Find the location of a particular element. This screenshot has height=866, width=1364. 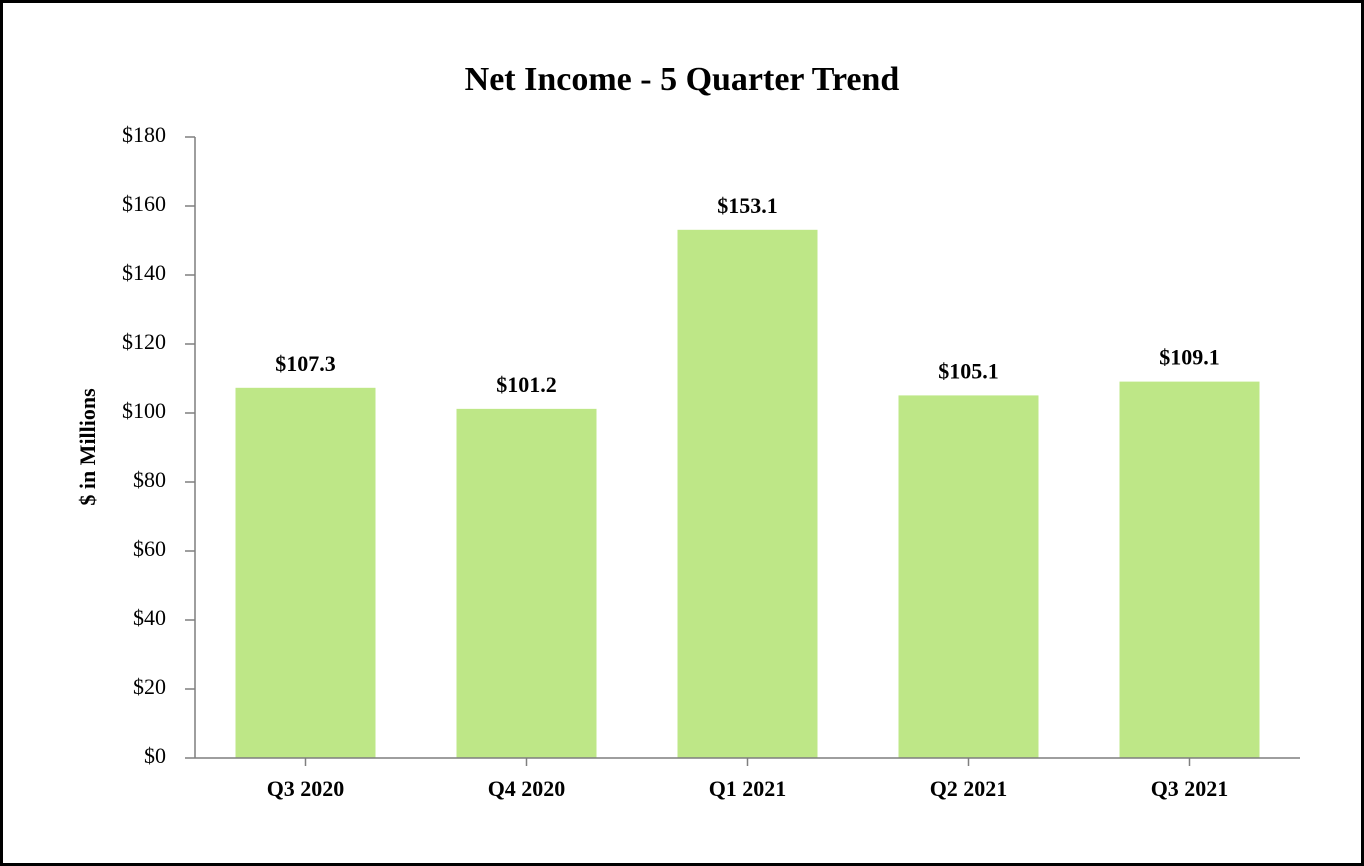

y-tick-label: $160 is located at coordinates (144, 203).